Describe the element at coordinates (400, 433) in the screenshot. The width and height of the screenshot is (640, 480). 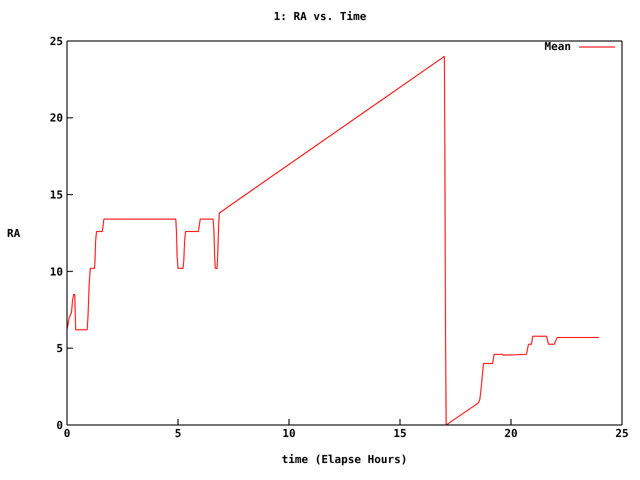
I see `x-tick-label: 15` at that location.